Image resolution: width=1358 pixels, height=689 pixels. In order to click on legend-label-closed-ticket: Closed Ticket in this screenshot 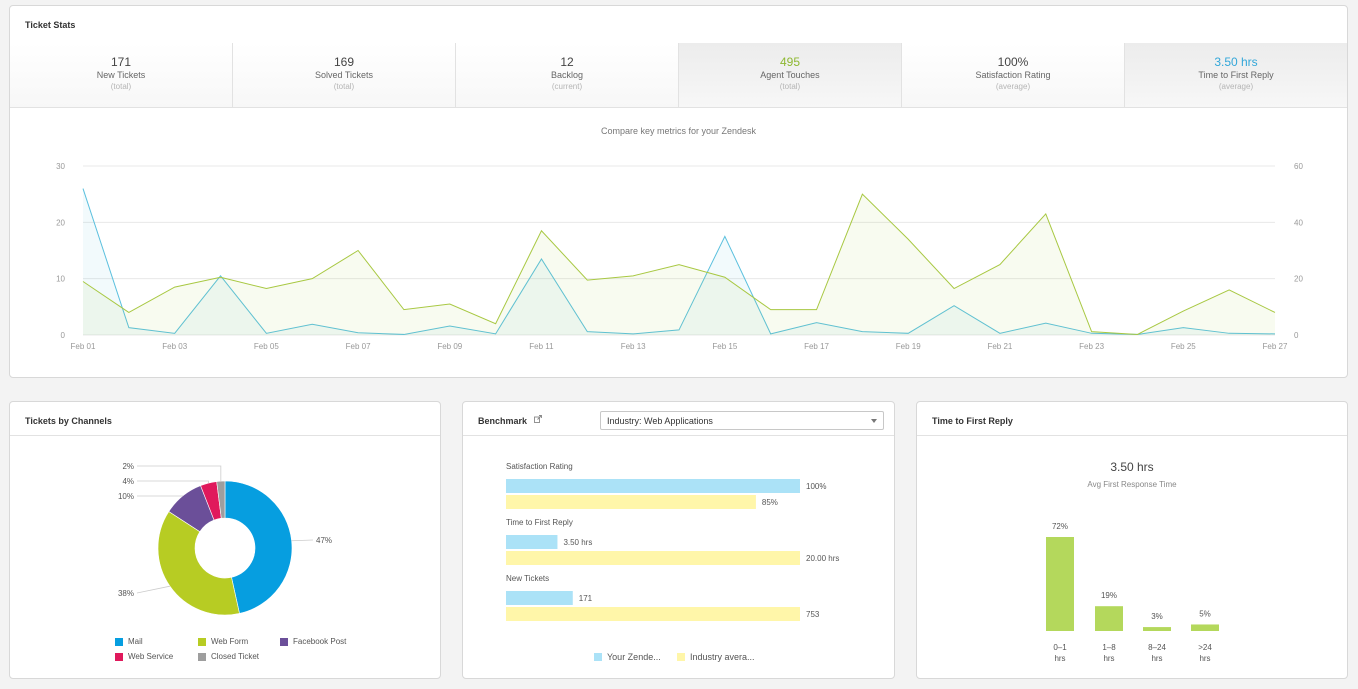, I will do `click(235, 656)`.